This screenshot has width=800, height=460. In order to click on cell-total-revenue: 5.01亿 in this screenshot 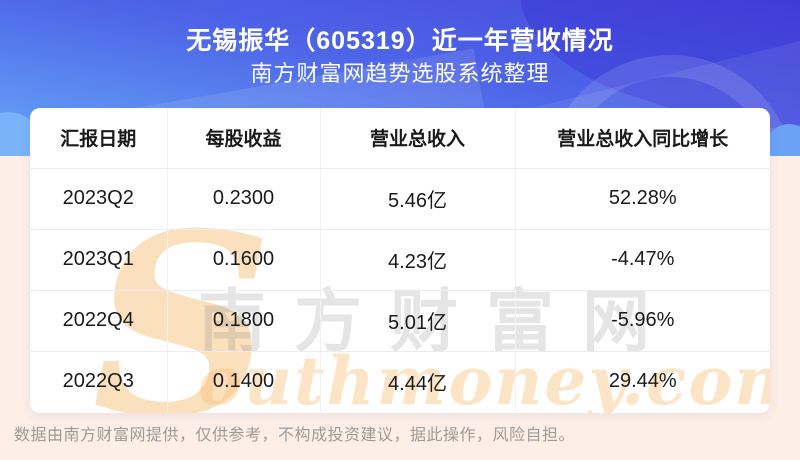, I will do `click(418, 321)`.